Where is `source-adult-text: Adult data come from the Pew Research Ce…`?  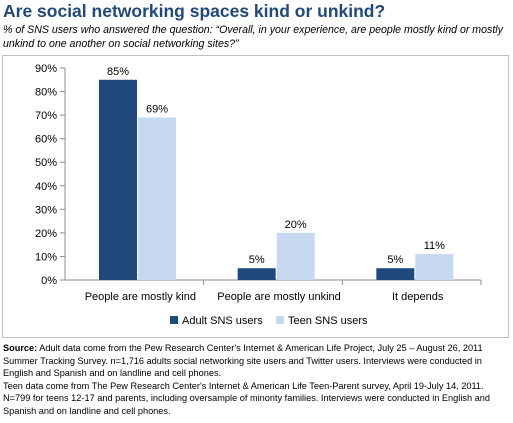 source-adult-text: Adult data come from the Pew Research Ce… is located at coordinates (243, 361).